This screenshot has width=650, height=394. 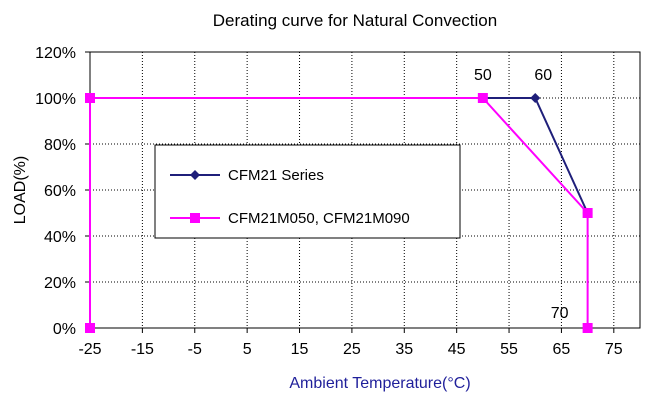 What do you see at coordinates (195, 175) in the screenshot?
I see `legend-diamond-marker` at bounding box center [195, 175].